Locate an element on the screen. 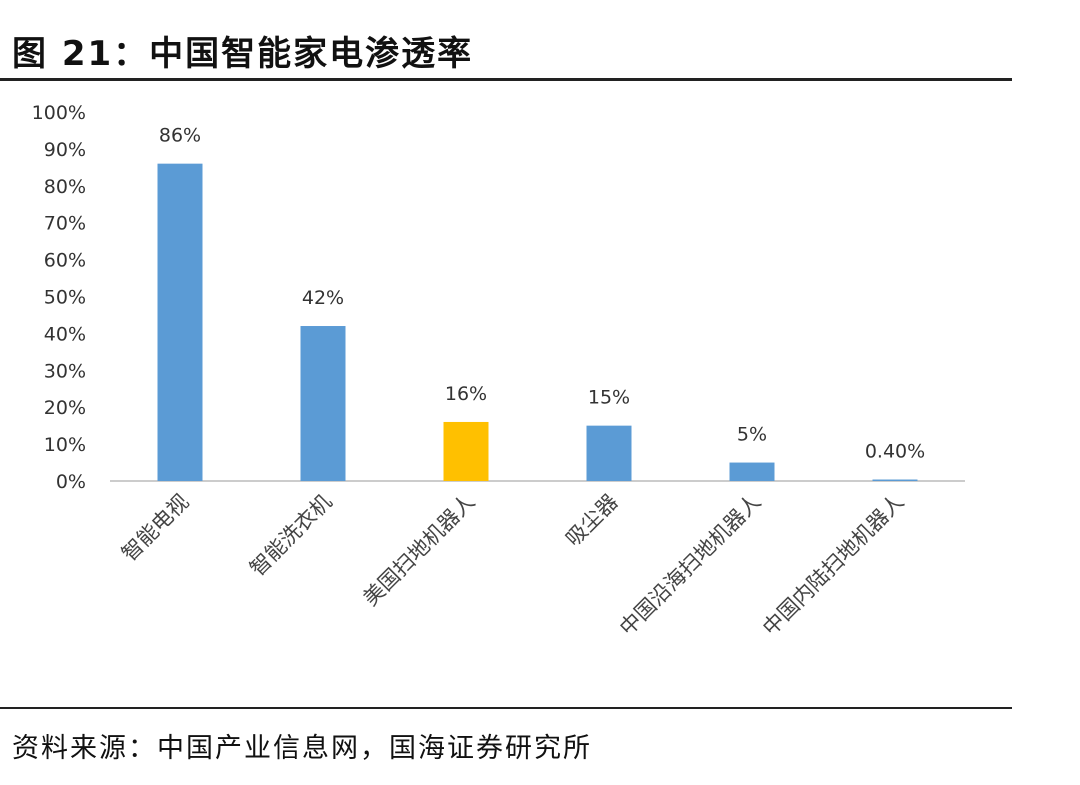  x-tick-label: 智能电视 is located at coordinates (155, 528).